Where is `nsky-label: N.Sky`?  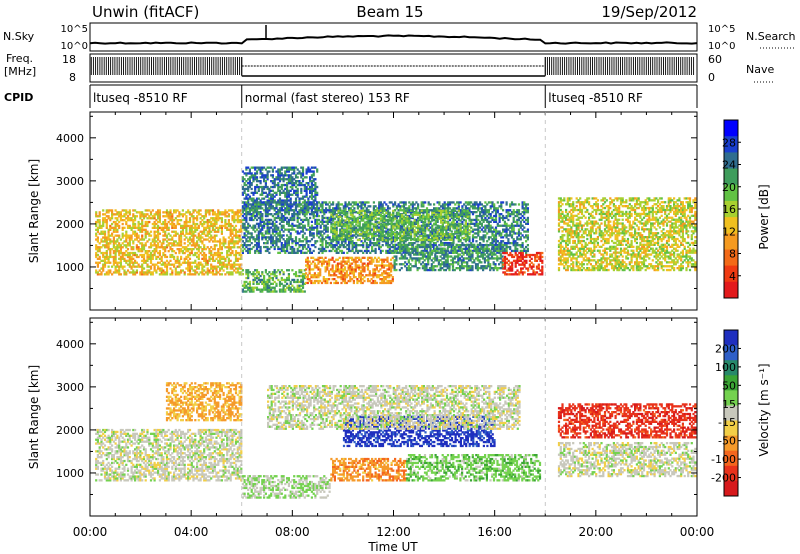
nsky-label: N.Sky is located at coordinates (19, 36).